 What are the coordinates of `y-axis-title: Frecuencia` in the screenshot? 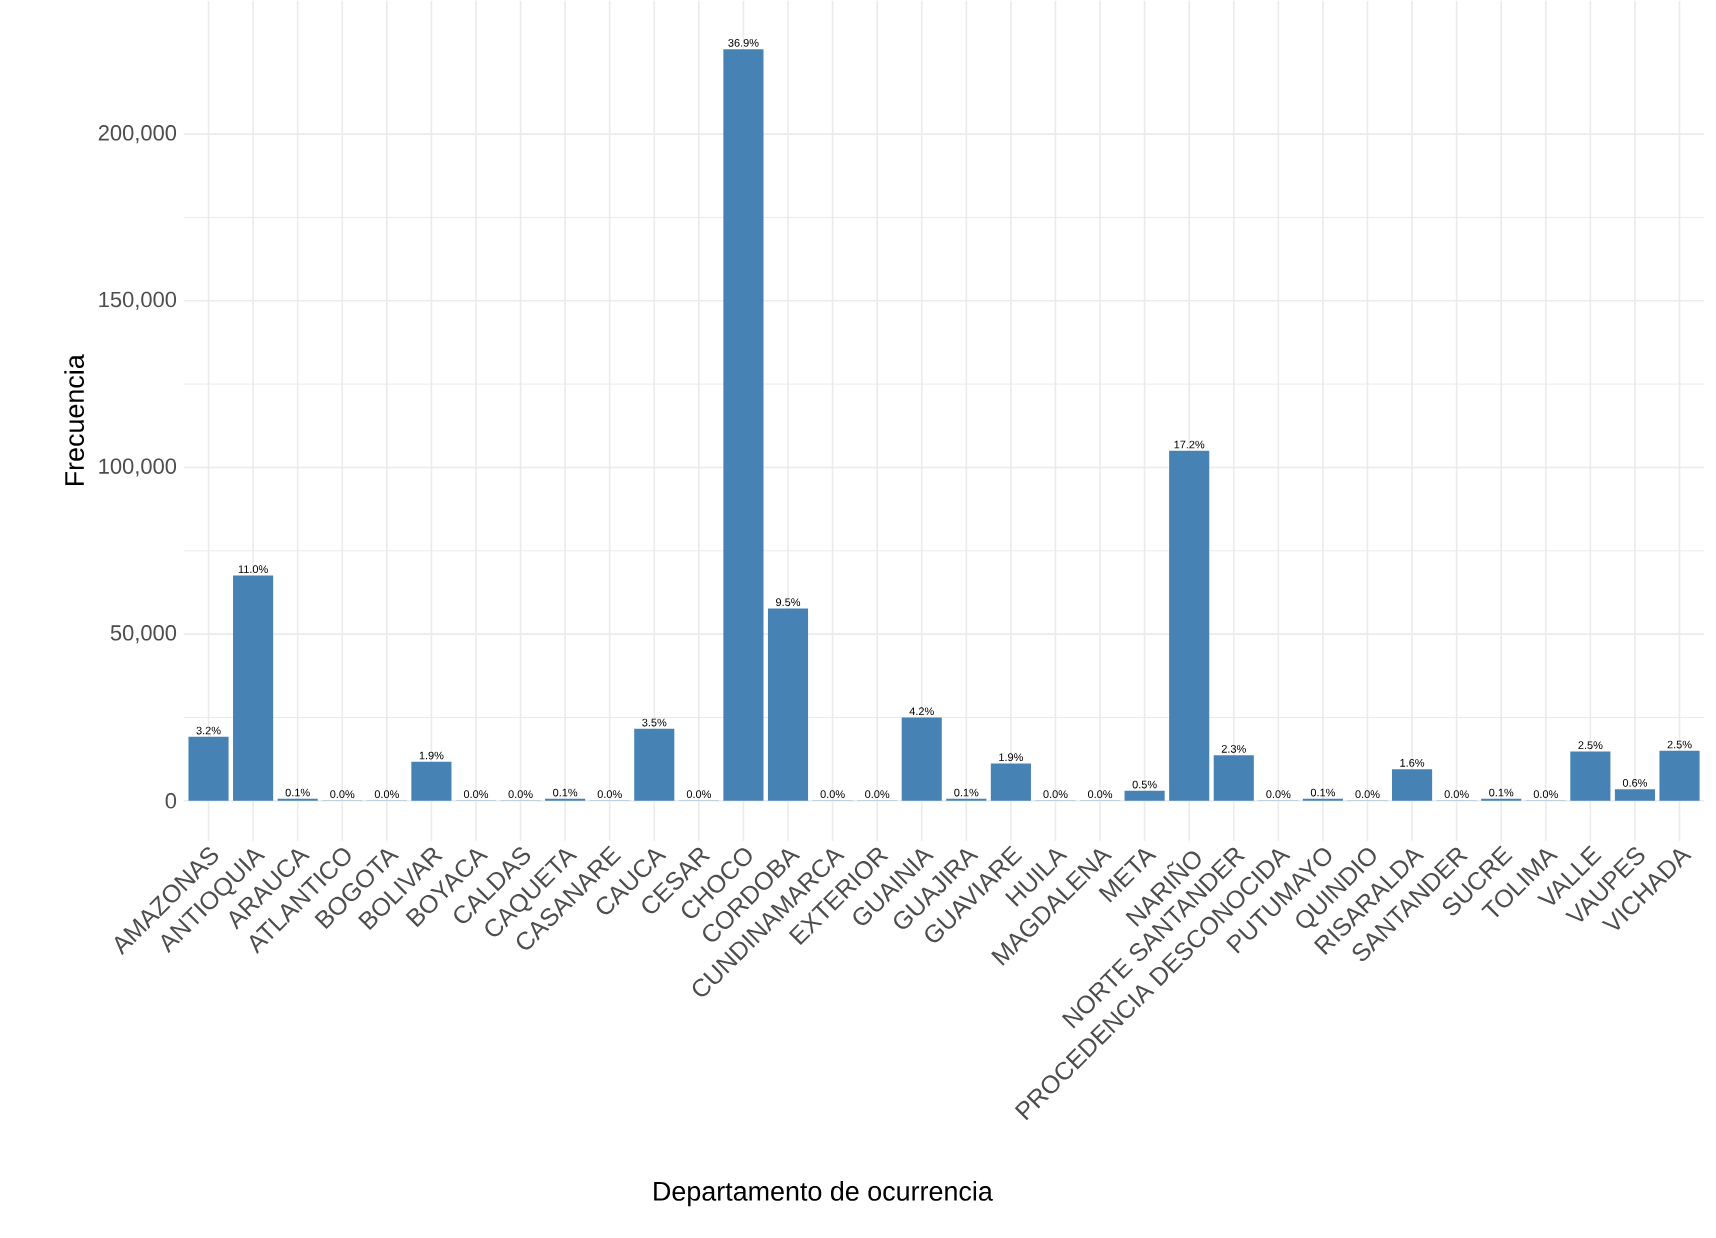 It's located at (74, 419).